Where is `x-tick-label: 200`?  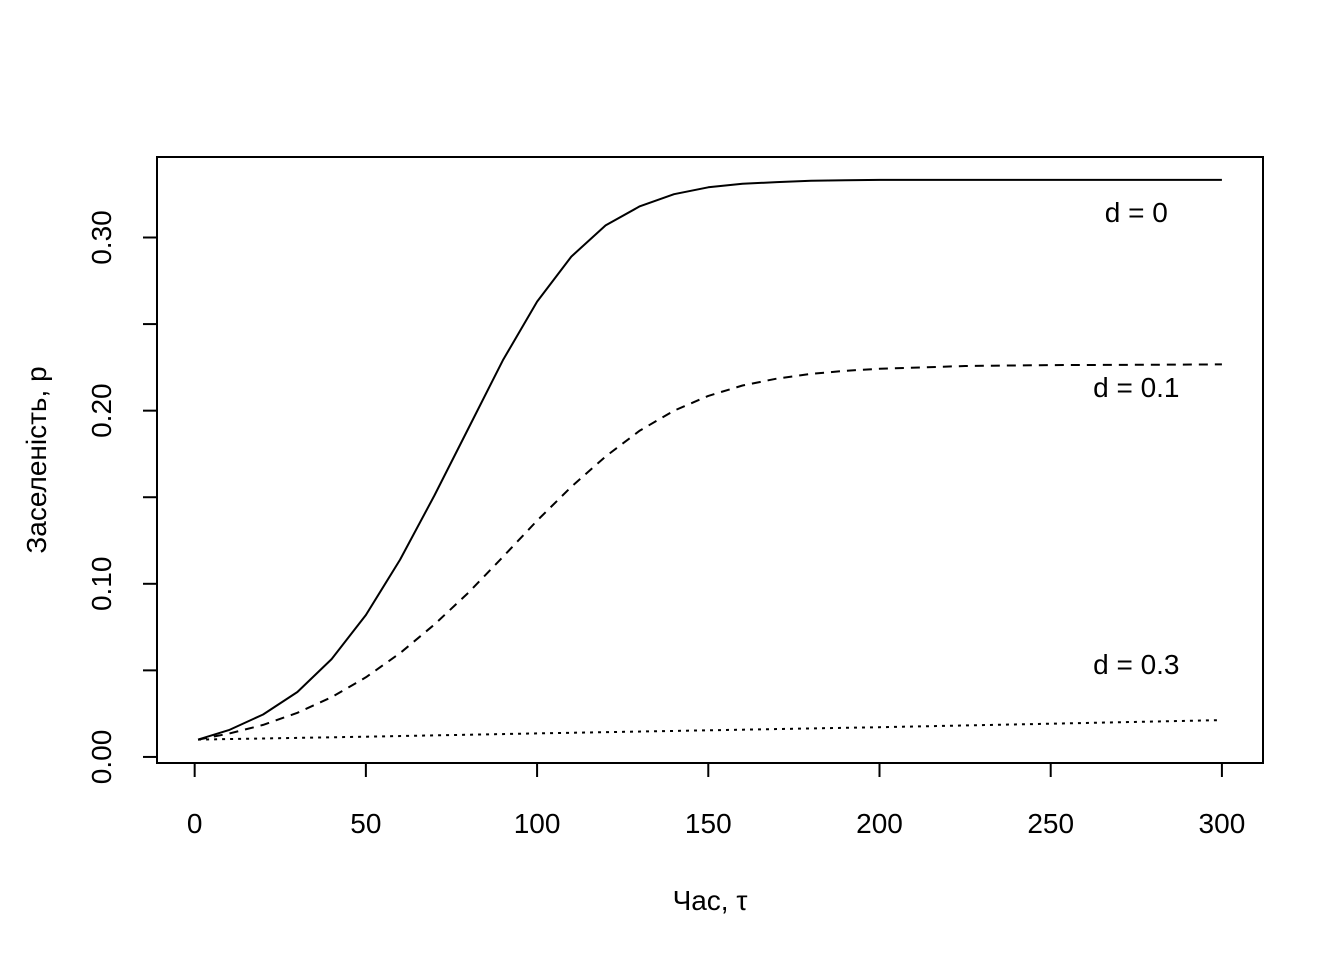 x-tick-label: 200 is located at coordinates (879, 823).